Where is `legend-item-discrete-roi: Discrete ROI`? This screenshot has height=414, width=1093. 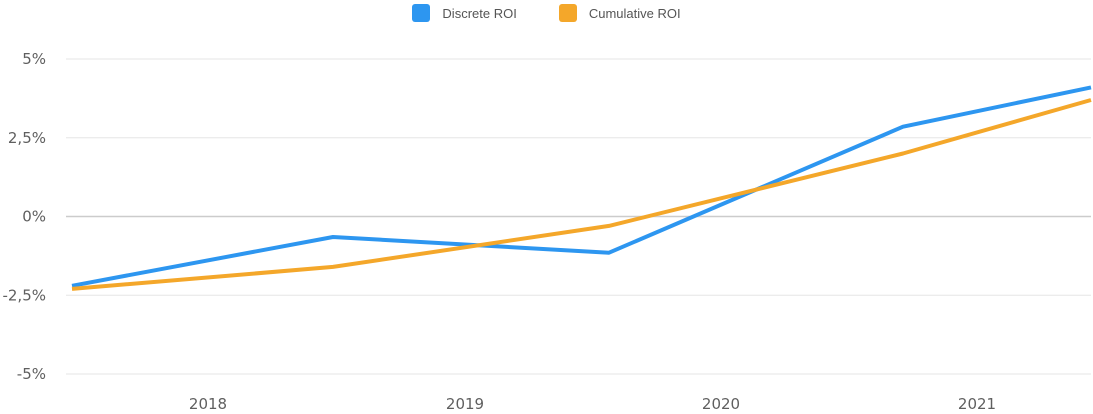 legend-item-discrete-roi: Discrete ROI is located at coordinates (464, 13).